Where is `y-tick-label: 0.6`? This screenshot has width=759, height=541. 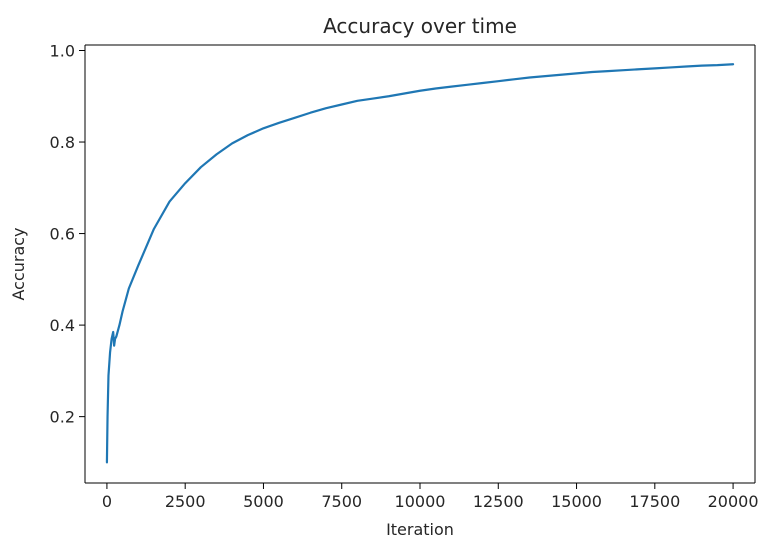
y-tick-label: 0.6 is located at coordinates (62, 234).